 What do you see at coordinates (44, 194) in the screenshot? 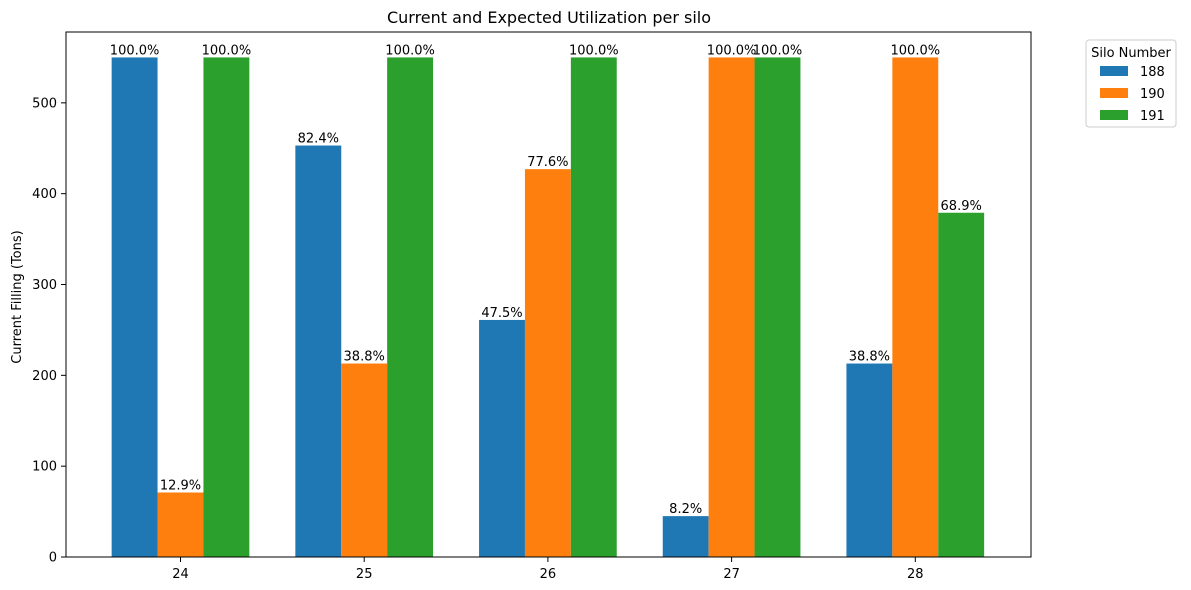
I see `y-tick-label: 400` at bounding box center [44, 194].